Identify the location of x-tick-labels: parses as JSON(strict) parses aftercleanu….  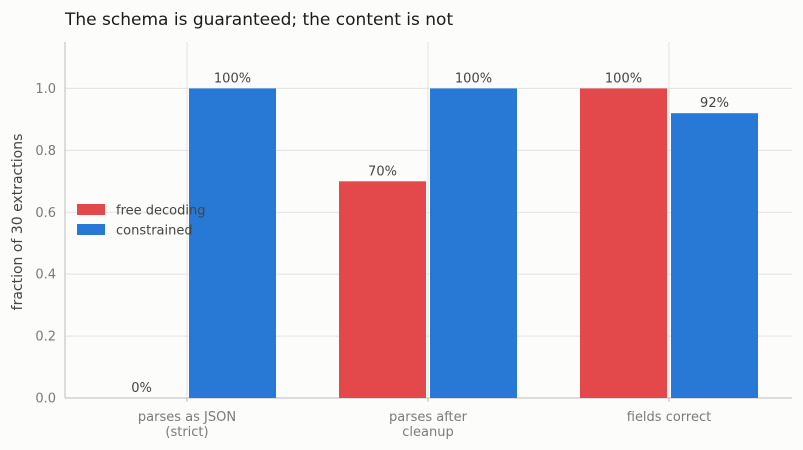
(424, 425).